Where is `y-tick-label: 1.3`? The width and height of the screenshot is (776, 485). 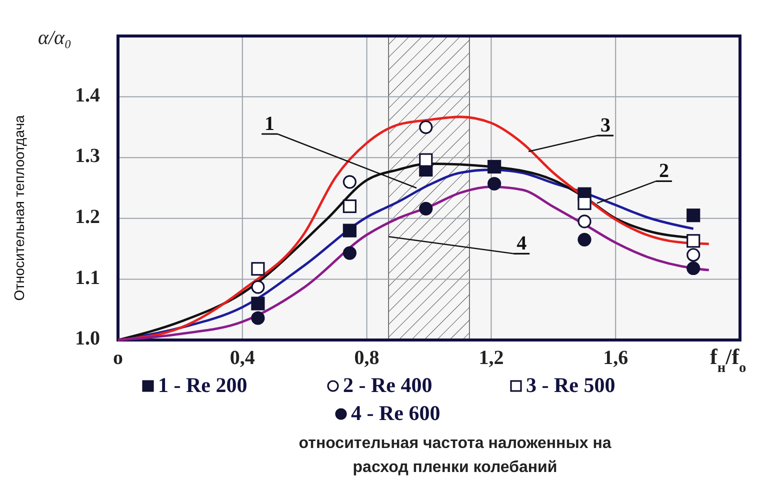 y-tick-label: 1.3 is located at coordinates (87, 156).